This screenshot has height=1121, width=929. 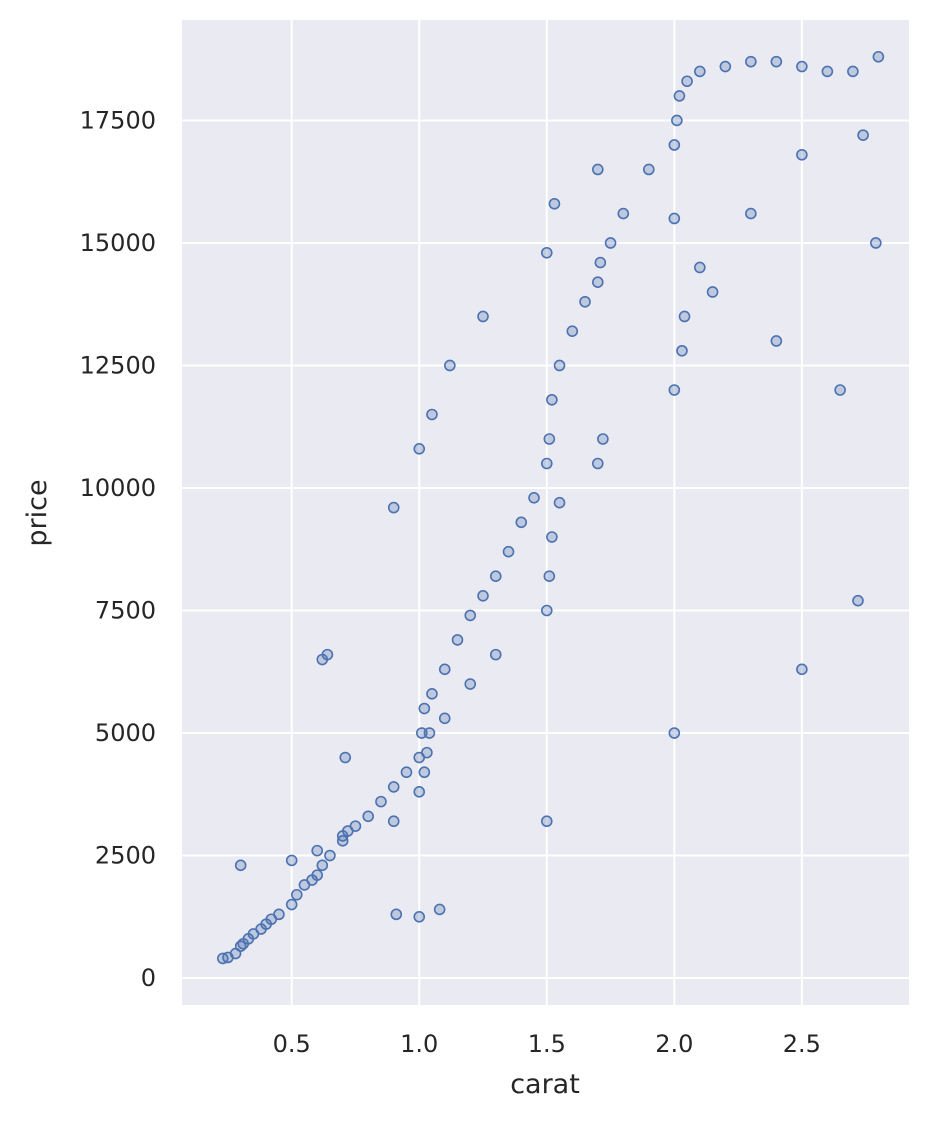 What do you see at coordinates (118, 488) in the screenshot?
I see `y-tick-label: 10000` at bounding box center [118, 488].